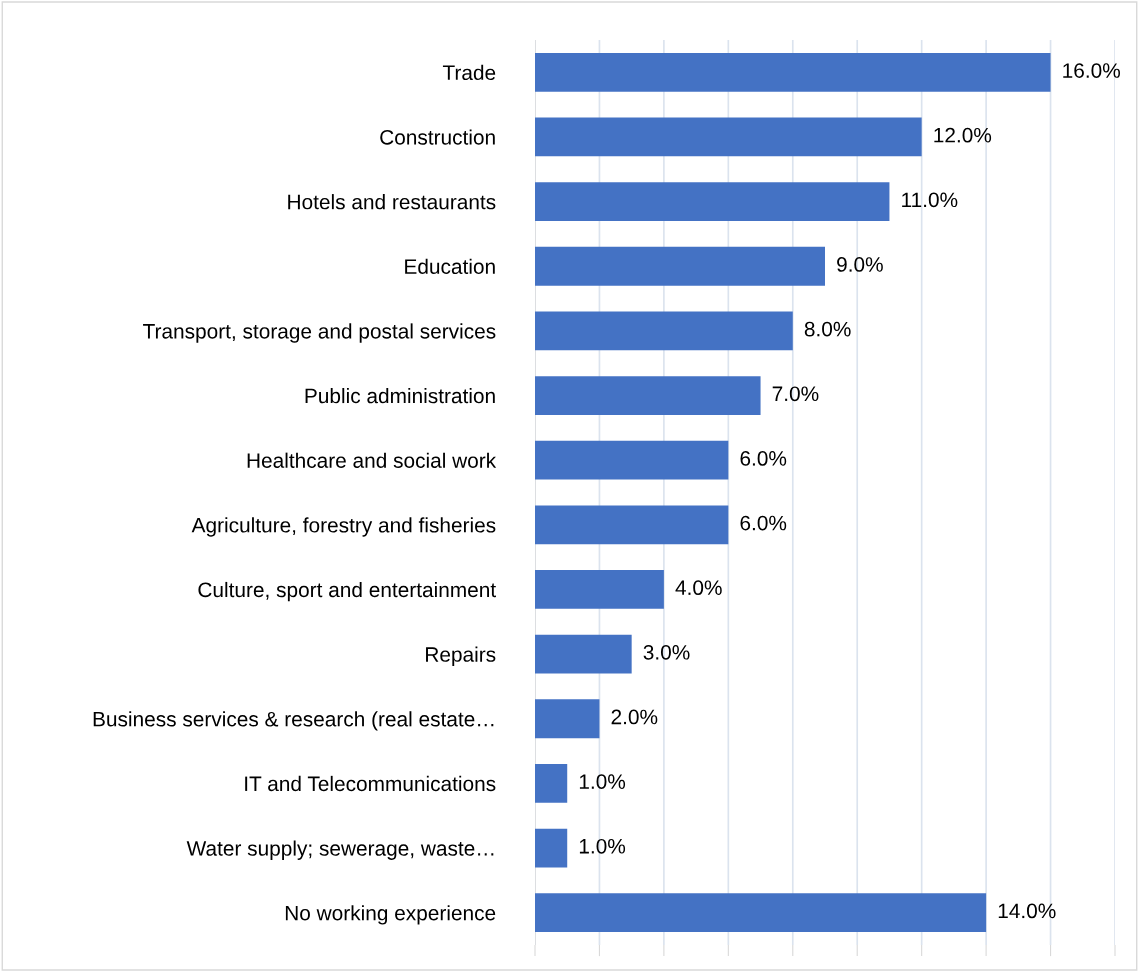  I want to click on y-tick-label: No working experience, so click(390, 915).